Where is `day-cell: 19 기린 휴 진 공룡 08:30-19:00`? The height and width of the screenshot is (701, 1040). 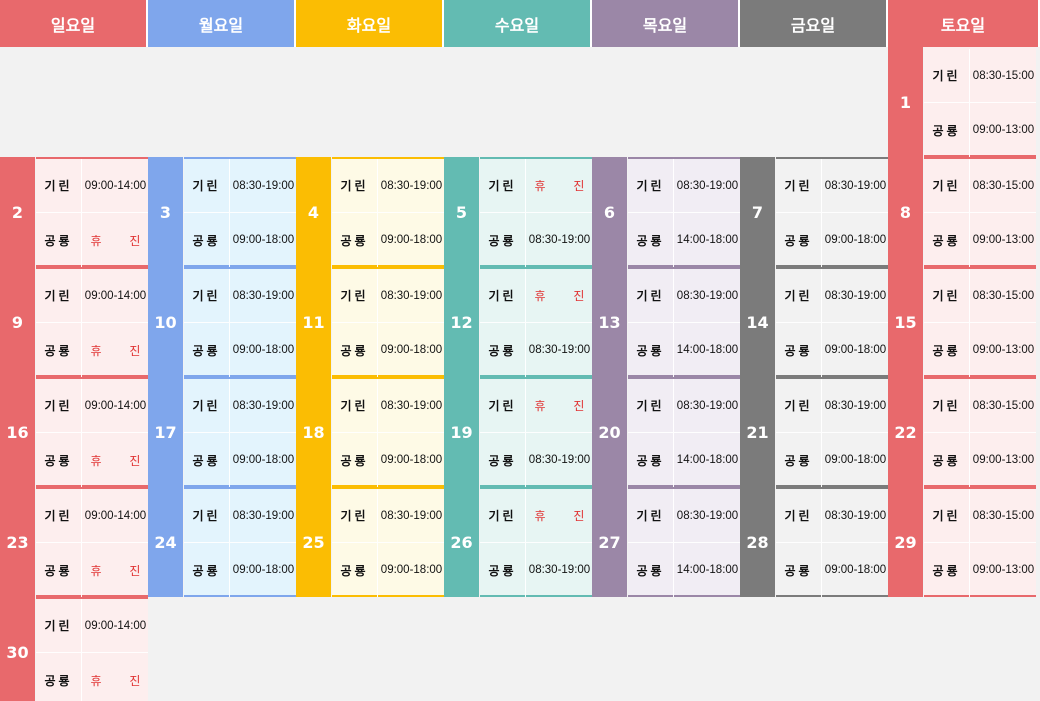 day-cell: 19 기린 휴 진 공룡 08:30-19:00 is located at coordinates (518, 432).